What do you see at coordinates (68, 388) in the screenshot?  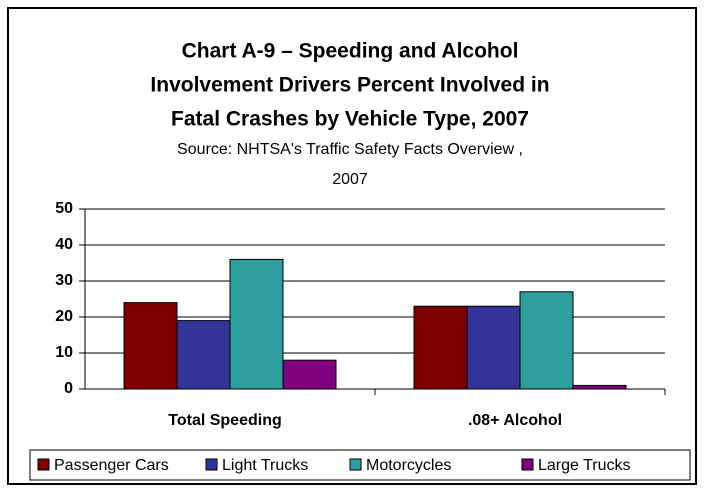 I see `y-tick-label: 0` at bounding box center [68, 388].